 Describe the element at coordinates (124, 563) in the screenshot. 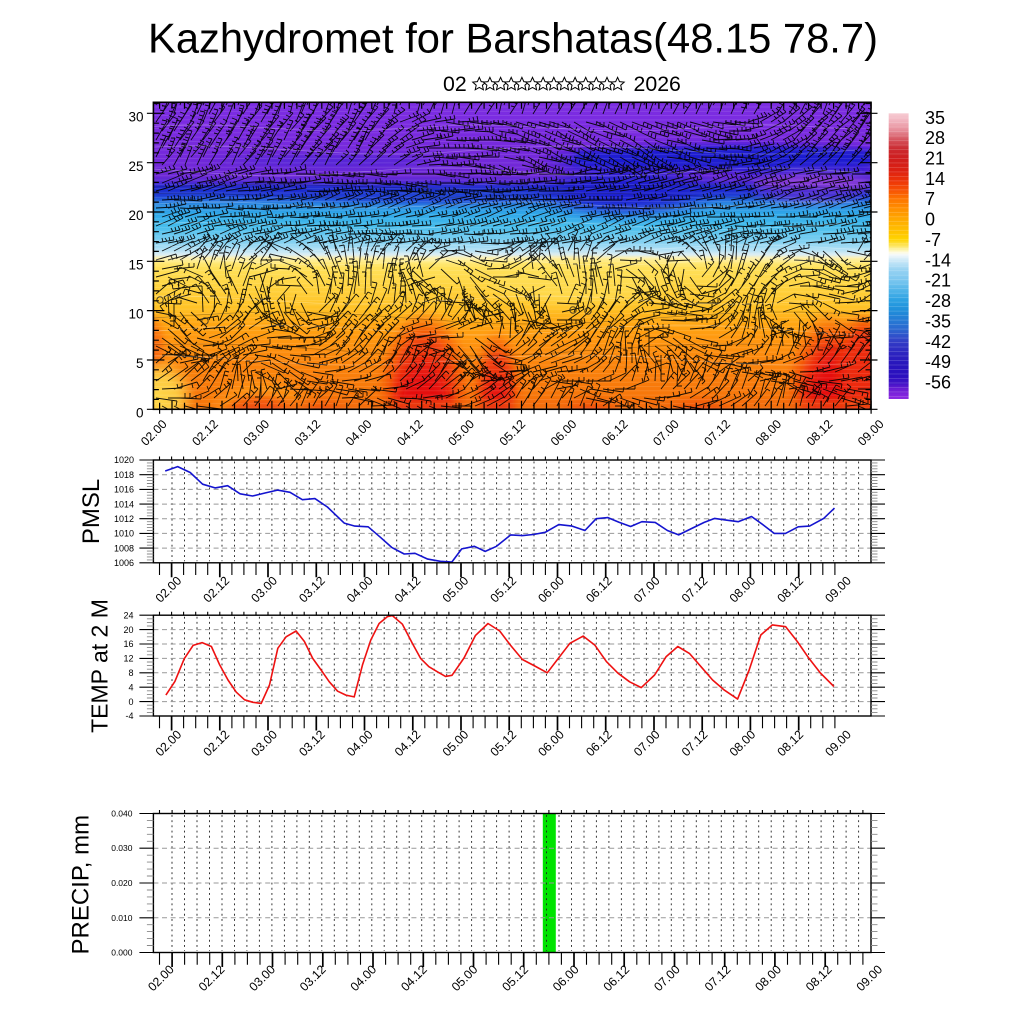

I see `svg-text: 1006` at that location.